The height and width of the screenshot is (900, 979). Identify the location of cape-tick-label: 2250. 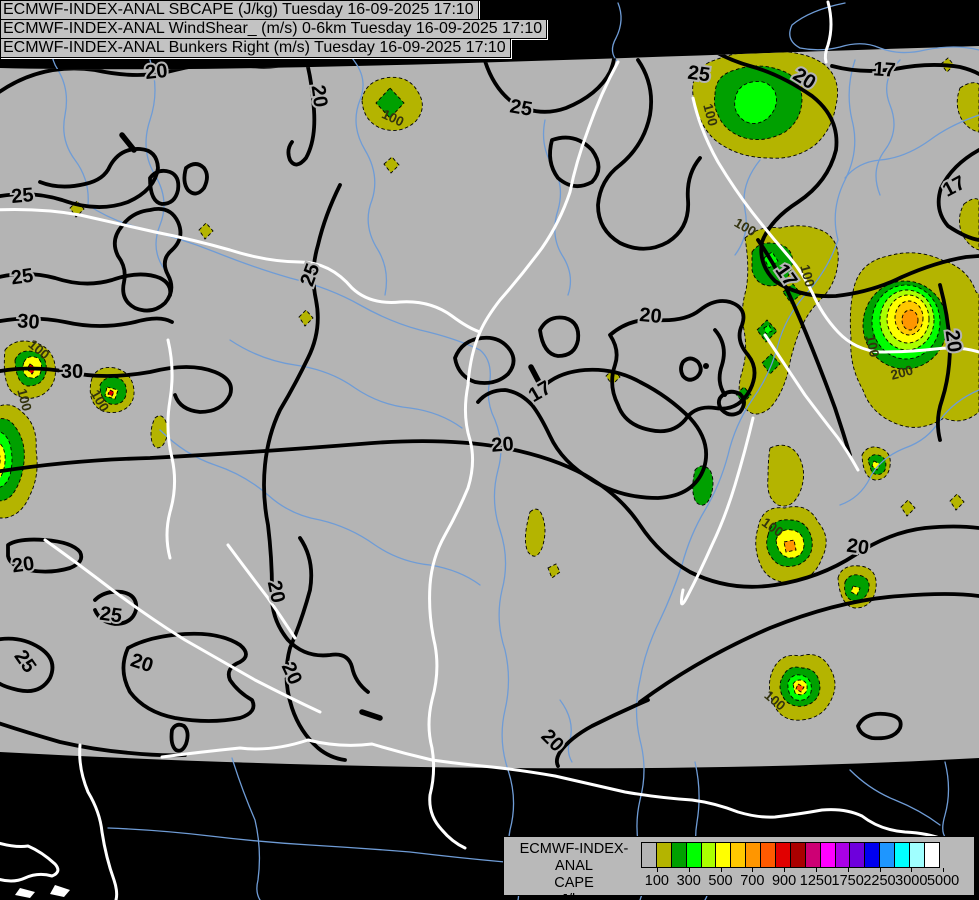
(879, 881).